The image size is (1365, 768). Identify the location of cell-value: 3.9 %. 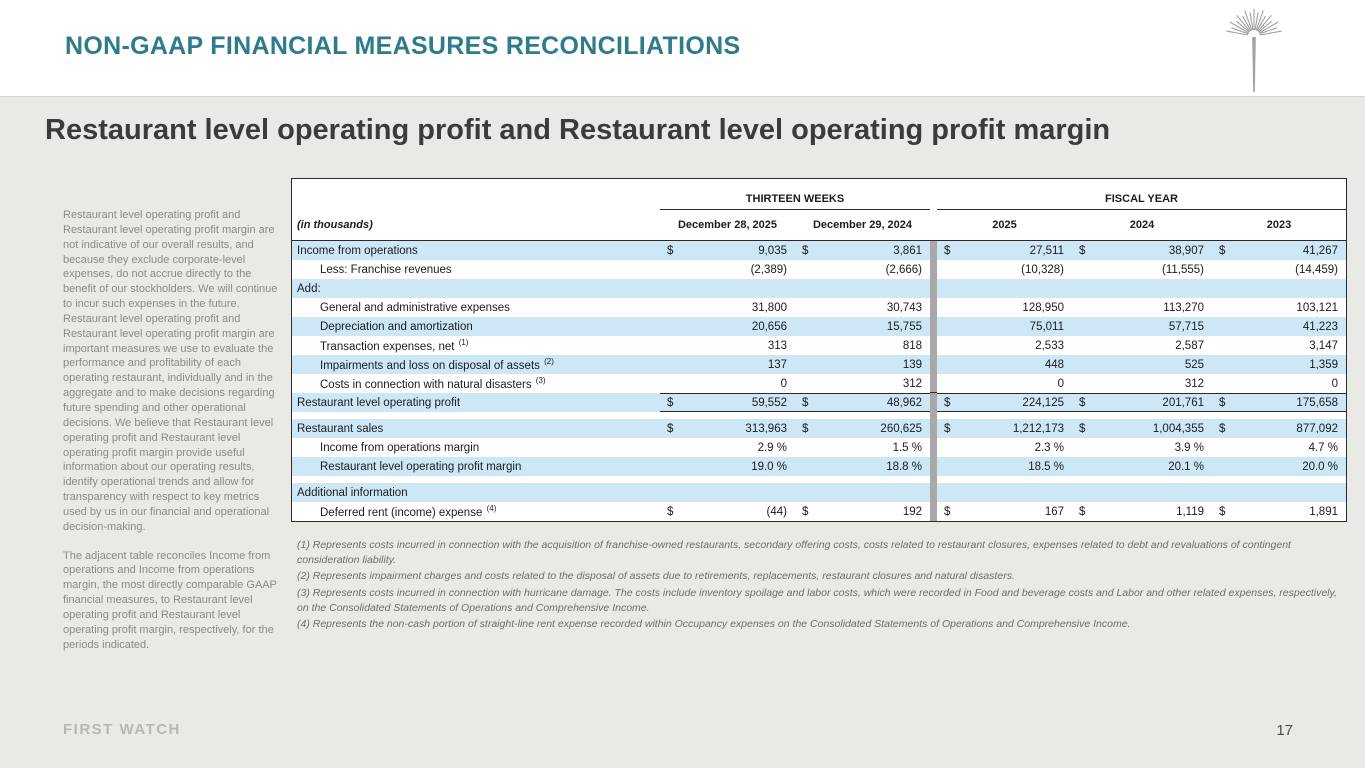
(1189, 447).